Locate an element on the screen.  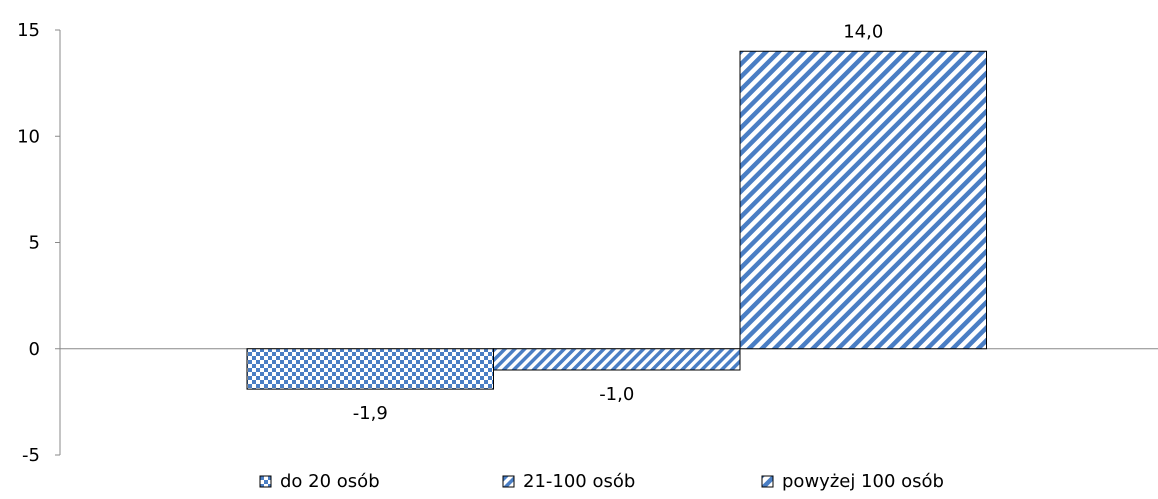
y-tick-label: 10 is located at coordinates (28, 136).